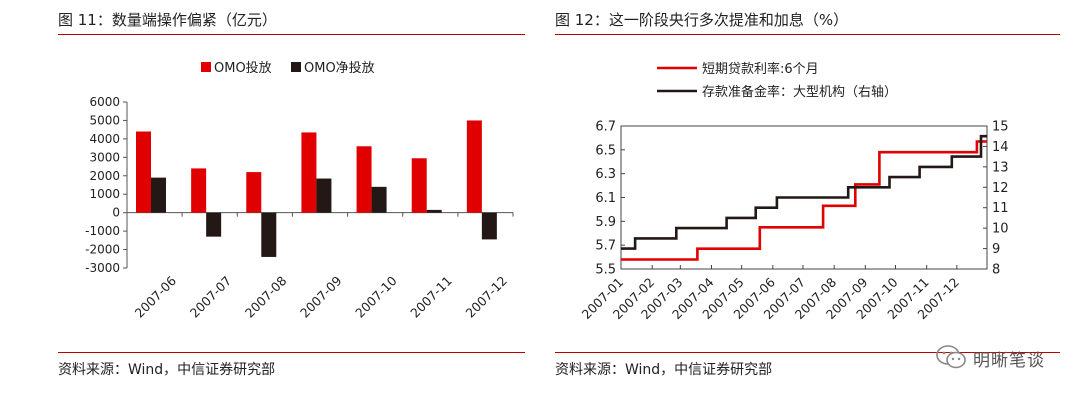 The height and width of the screenshot is (406, 1080). I want to click on x-tick-label: 2007-09, so click(321, 297).